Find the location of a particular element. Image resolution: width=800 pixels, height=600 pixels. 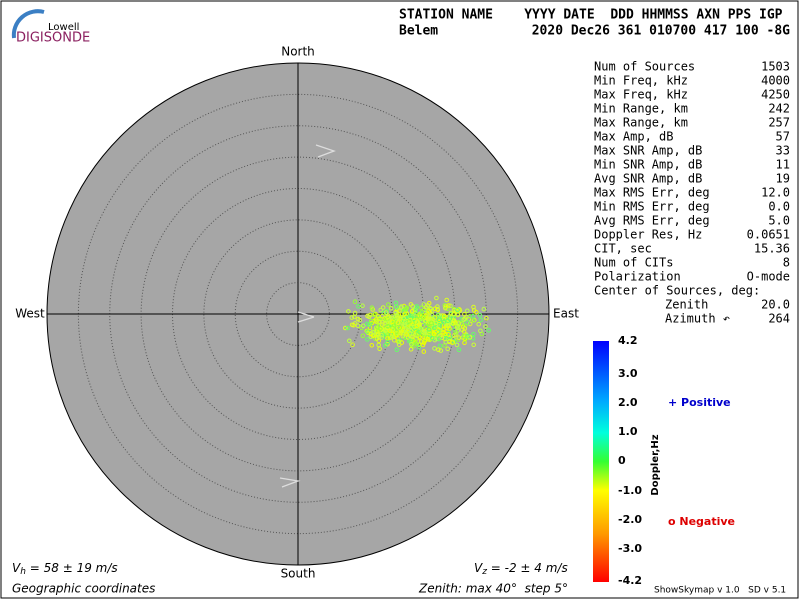

colorbar is located at coordinates (601, 461).